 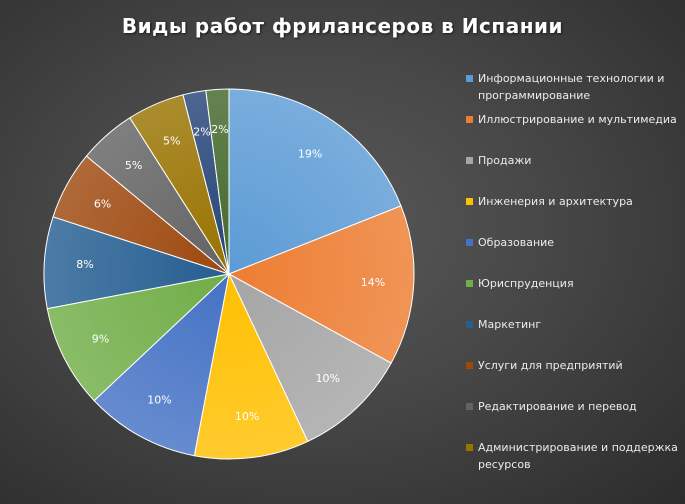 I want to click on legend-item: Услуги для предприятий, so click(x=573, y=365).